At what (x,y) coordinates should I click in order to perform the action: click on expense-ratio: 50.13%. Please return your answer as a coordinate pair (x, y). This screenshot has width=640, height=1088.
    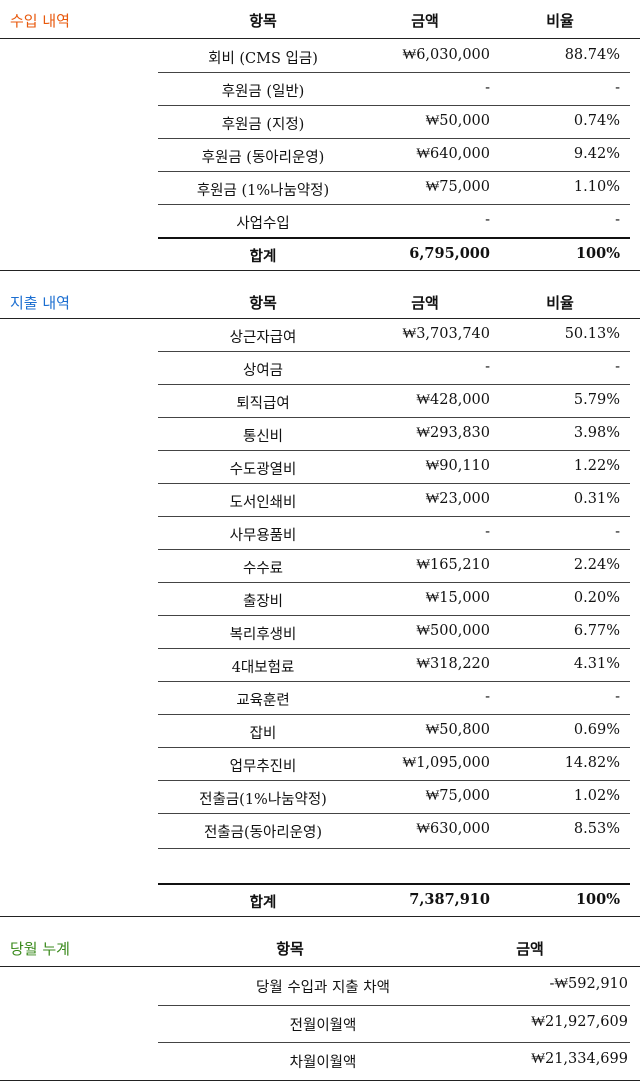
    Looking at the image, I should click on (592, 334).